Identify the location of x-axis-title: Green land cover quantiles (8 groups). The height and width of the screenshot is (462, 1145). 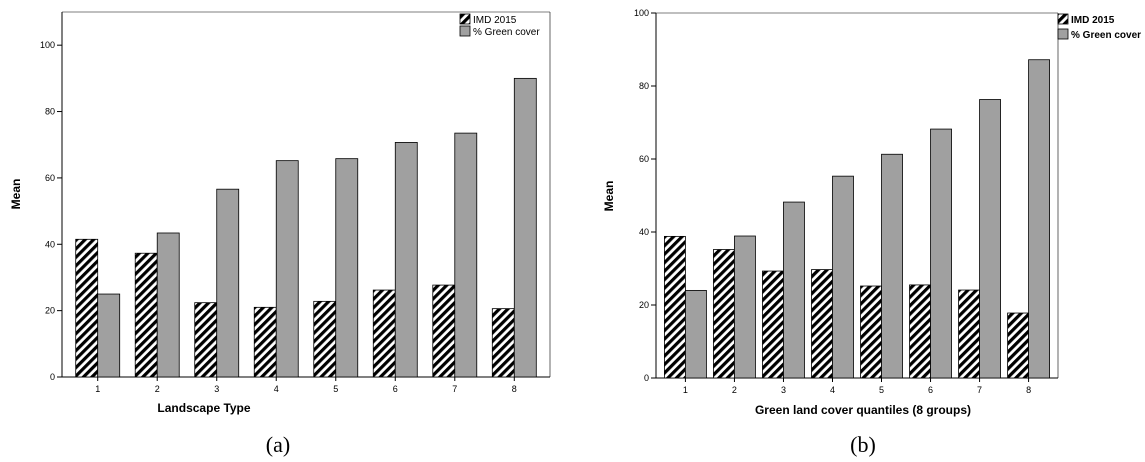
(863, 410).